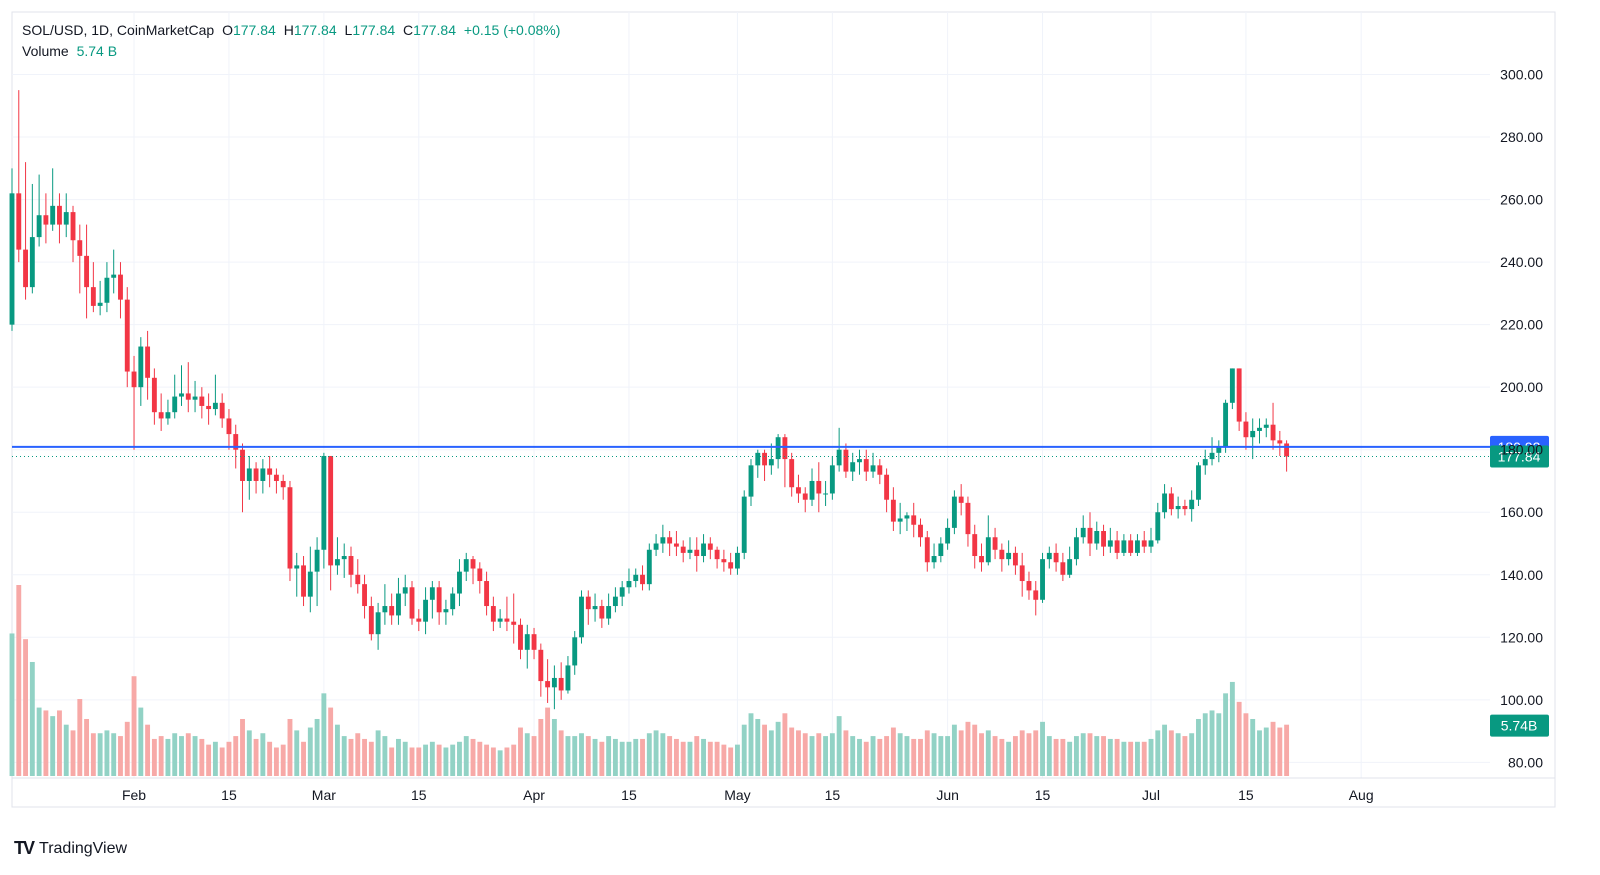 The height and width of the screenshot is (875, 1600). Describe the element at coordinates (1246, 795) in the screenshot. I see `x-tick-label: 15` at that location.